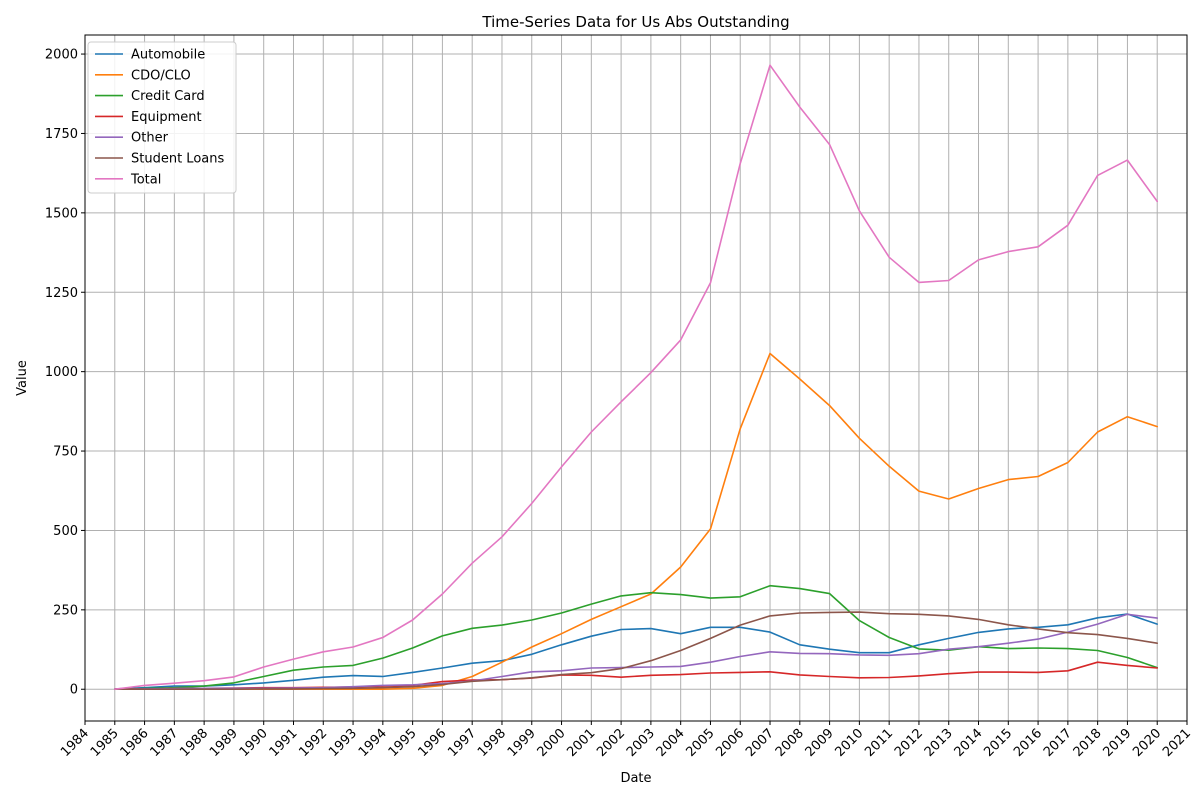 The image size is (1200, 800). Describe the element at coordinates (65, 452) in the screenshot. I see `y-tick-label: 750` at that location.